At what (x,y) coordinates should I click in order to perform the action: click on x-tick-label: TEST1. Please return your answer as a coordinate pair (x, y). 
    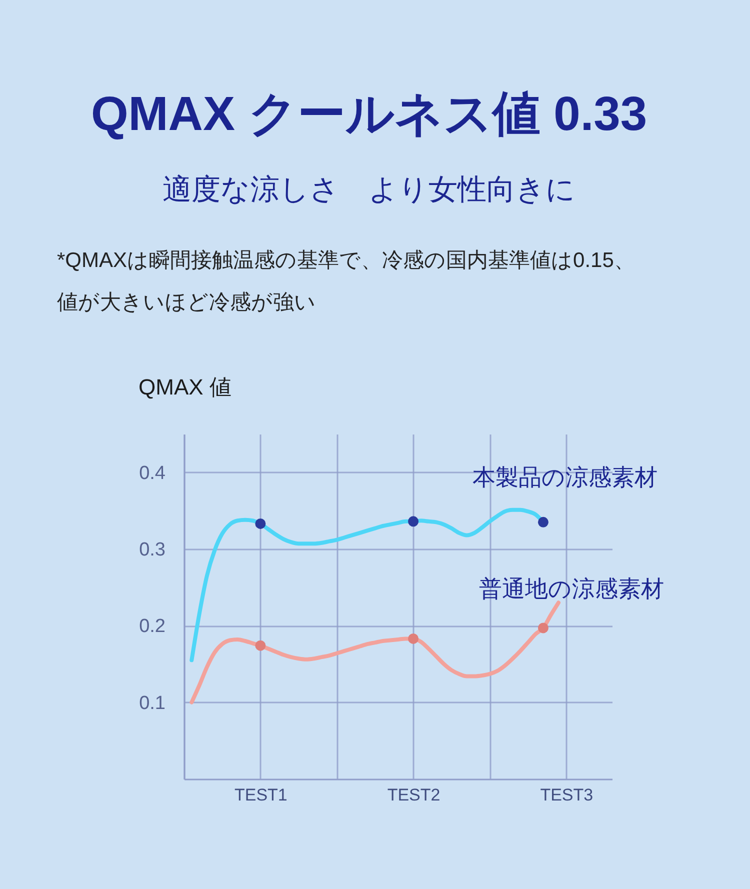
    Looking at the image, I should click on (261, 795).